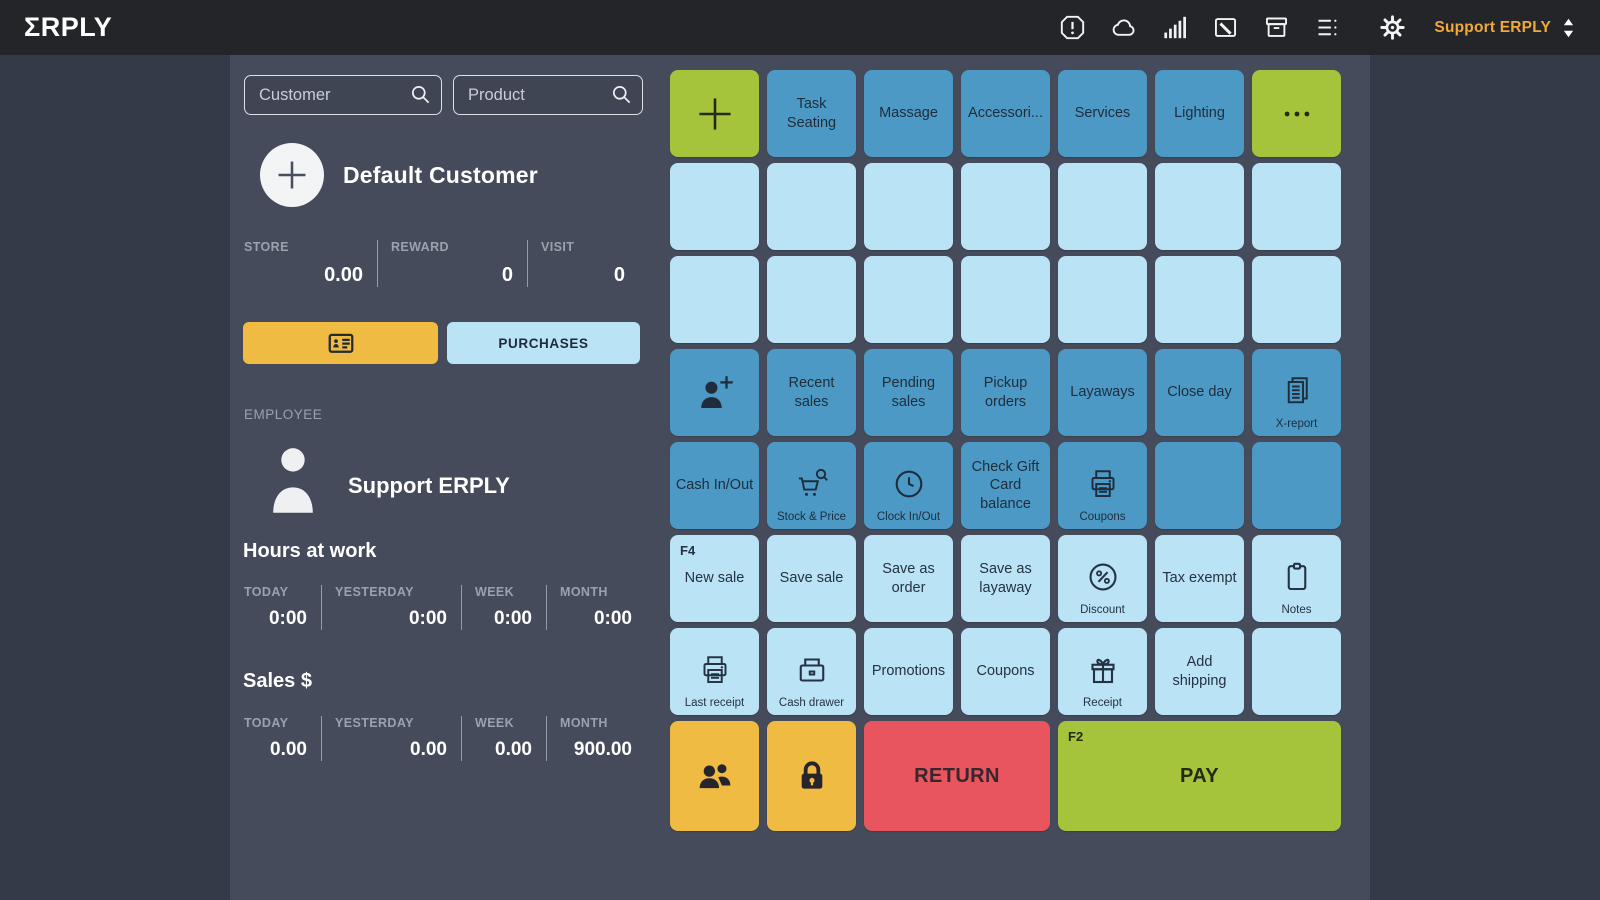 This screenshot has width=1600, height=900. What do you see at coordinates (558, 247) in the screenshot?
I see `stat-label: VISIT` at bounding box center [558, 247].